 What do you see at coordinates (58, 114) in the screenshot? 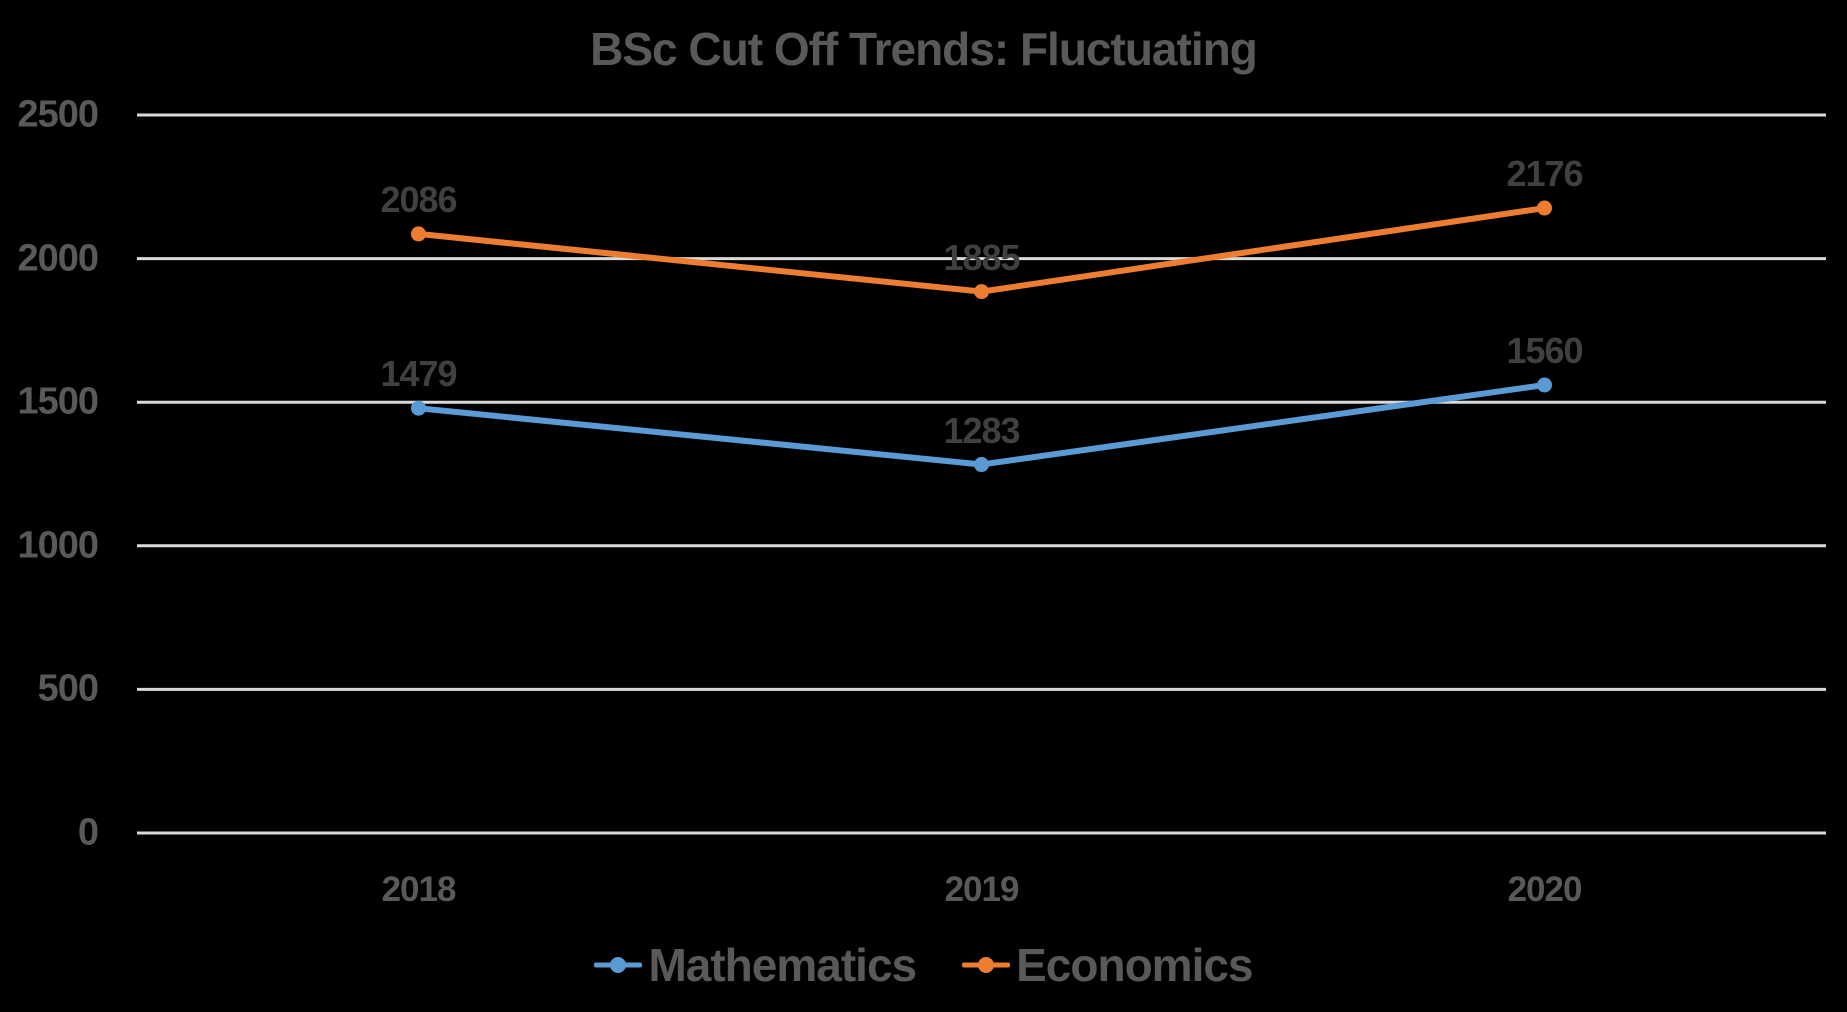
I see `y-tick-label: 2500` at bounding box center [58, 114].